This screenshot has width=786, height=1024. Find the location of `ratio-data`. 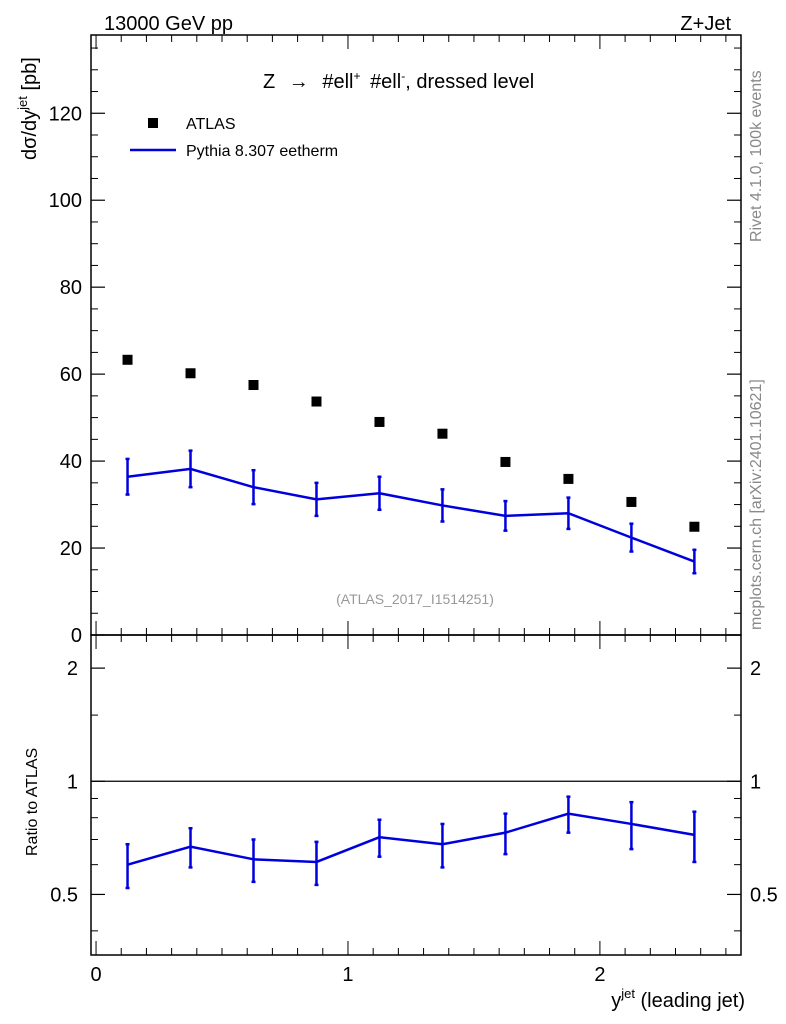

ratio-data is located at coordinates (411, 842).